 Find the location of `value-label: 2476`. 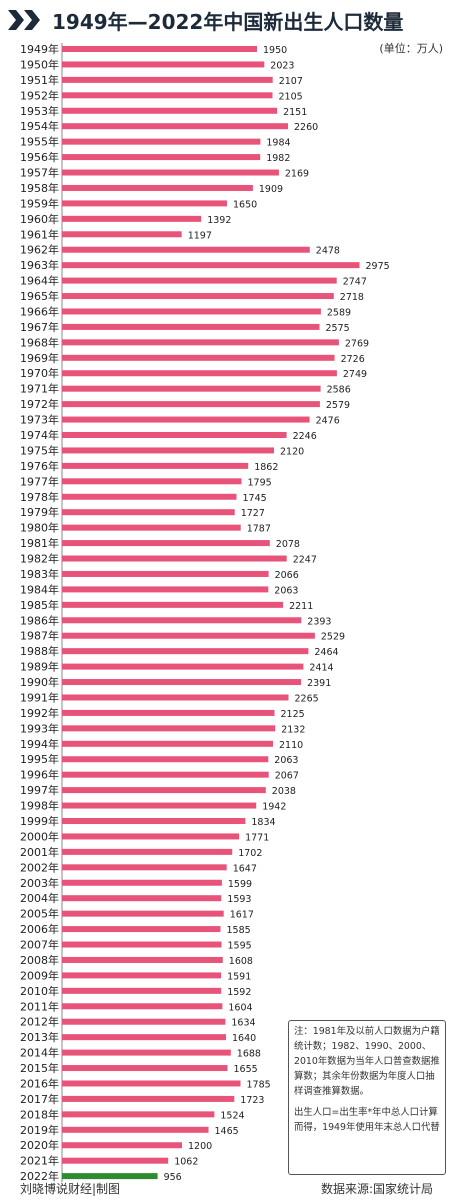

value-label: 2476 is located at coordinates (328, 421).